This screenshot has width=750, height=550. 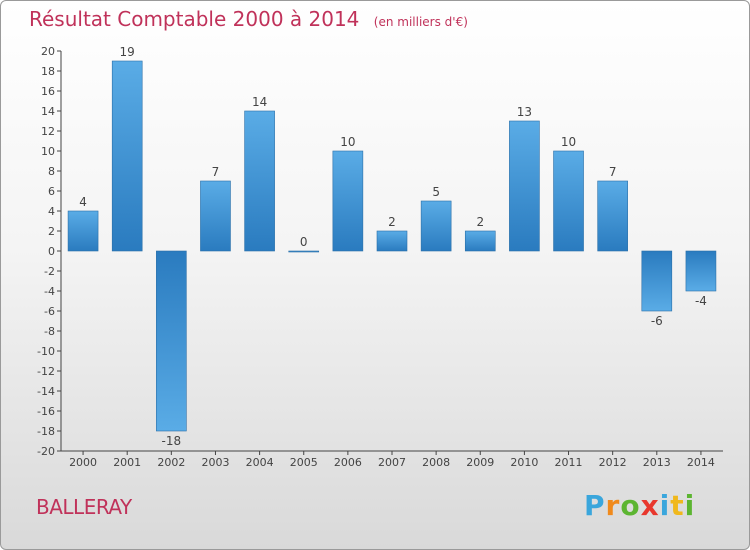 What do you see at coordinates (51, 171) in the screenshot?
I see `y-tick-label: 8` at bounding box center [51, 171].